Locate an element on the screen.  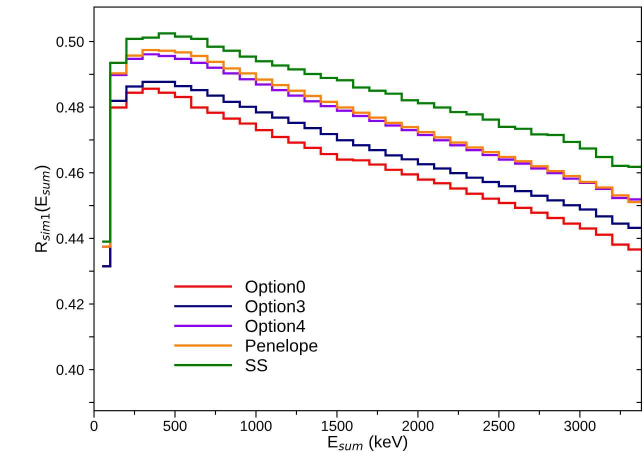
legend-label: Option3 is located at coordinates (275, 308).